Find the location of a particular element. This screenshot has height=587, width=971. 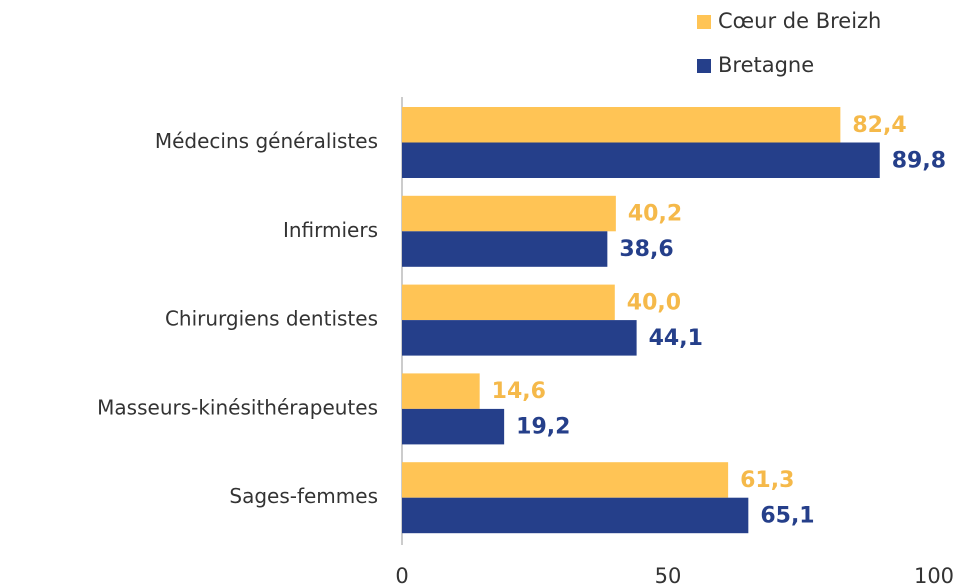

y-tick-label: Médecins généralistes is located at coordinates (266, 141).